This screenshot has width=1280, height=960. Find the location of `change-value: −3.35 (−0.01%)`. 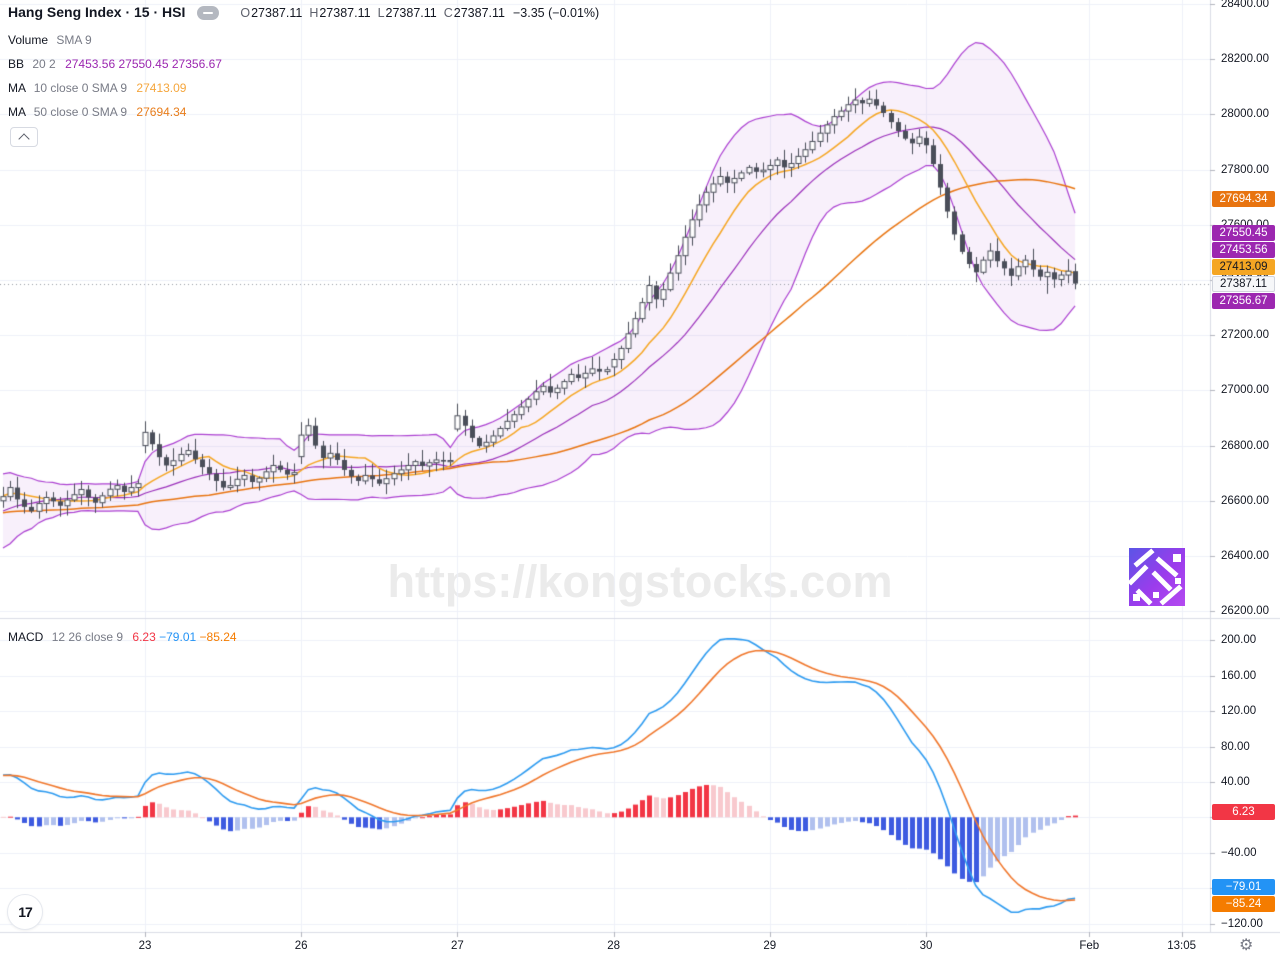

change-value: −3.35 (−0.01%) is located at coordinates (556, 13).